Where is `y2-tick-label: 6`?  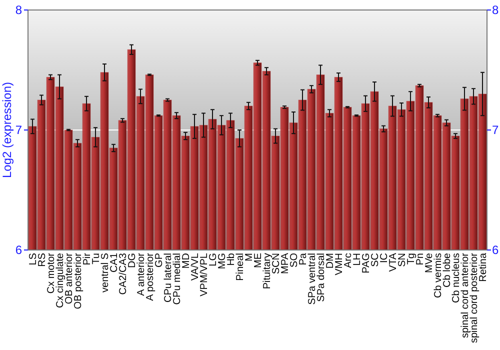 y2-tick-label: 6 is located at coordinates (495, 250).